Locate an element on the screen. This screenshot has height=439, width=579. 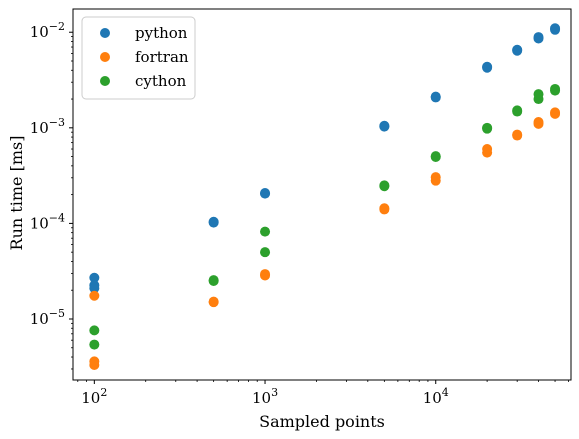
x-axis-label: Sampled points is located at coordinates (322, 421).